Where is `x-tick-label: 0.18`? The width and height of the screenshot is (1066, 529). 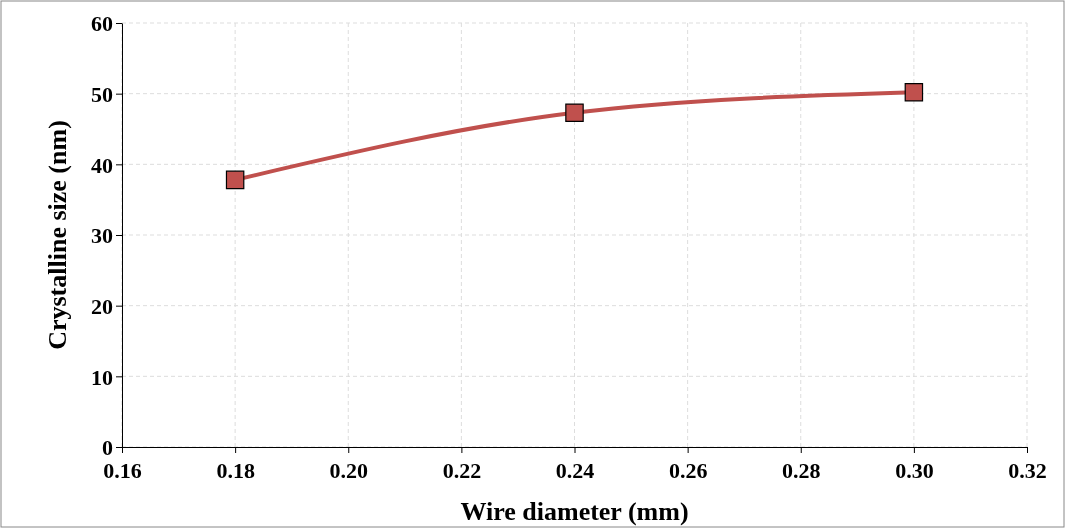
x-tick-label: 0.18 is located at coordinates (235, 470).